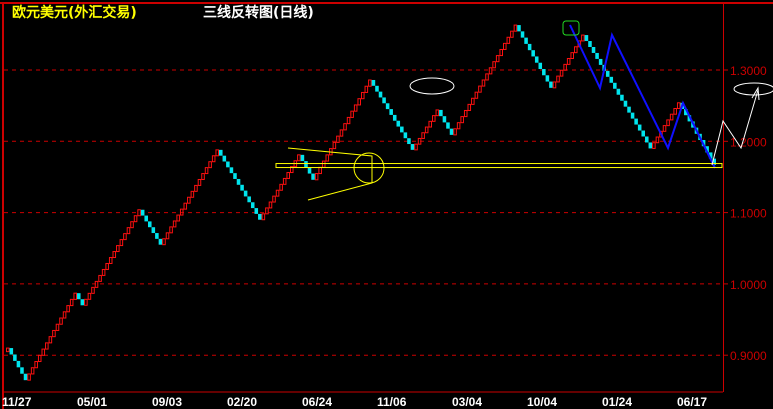 The width and height of the screenshot is (773, 409). Describe the element at coordinates (748, 285) in the screenshot. I see `y-tick-label: 1.0000` at that location.